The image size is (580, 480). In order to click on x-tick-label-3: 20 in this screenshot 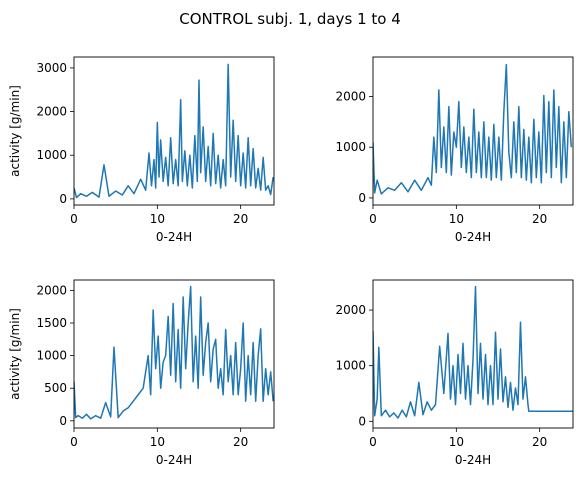, I will do `click(240, 442)`.